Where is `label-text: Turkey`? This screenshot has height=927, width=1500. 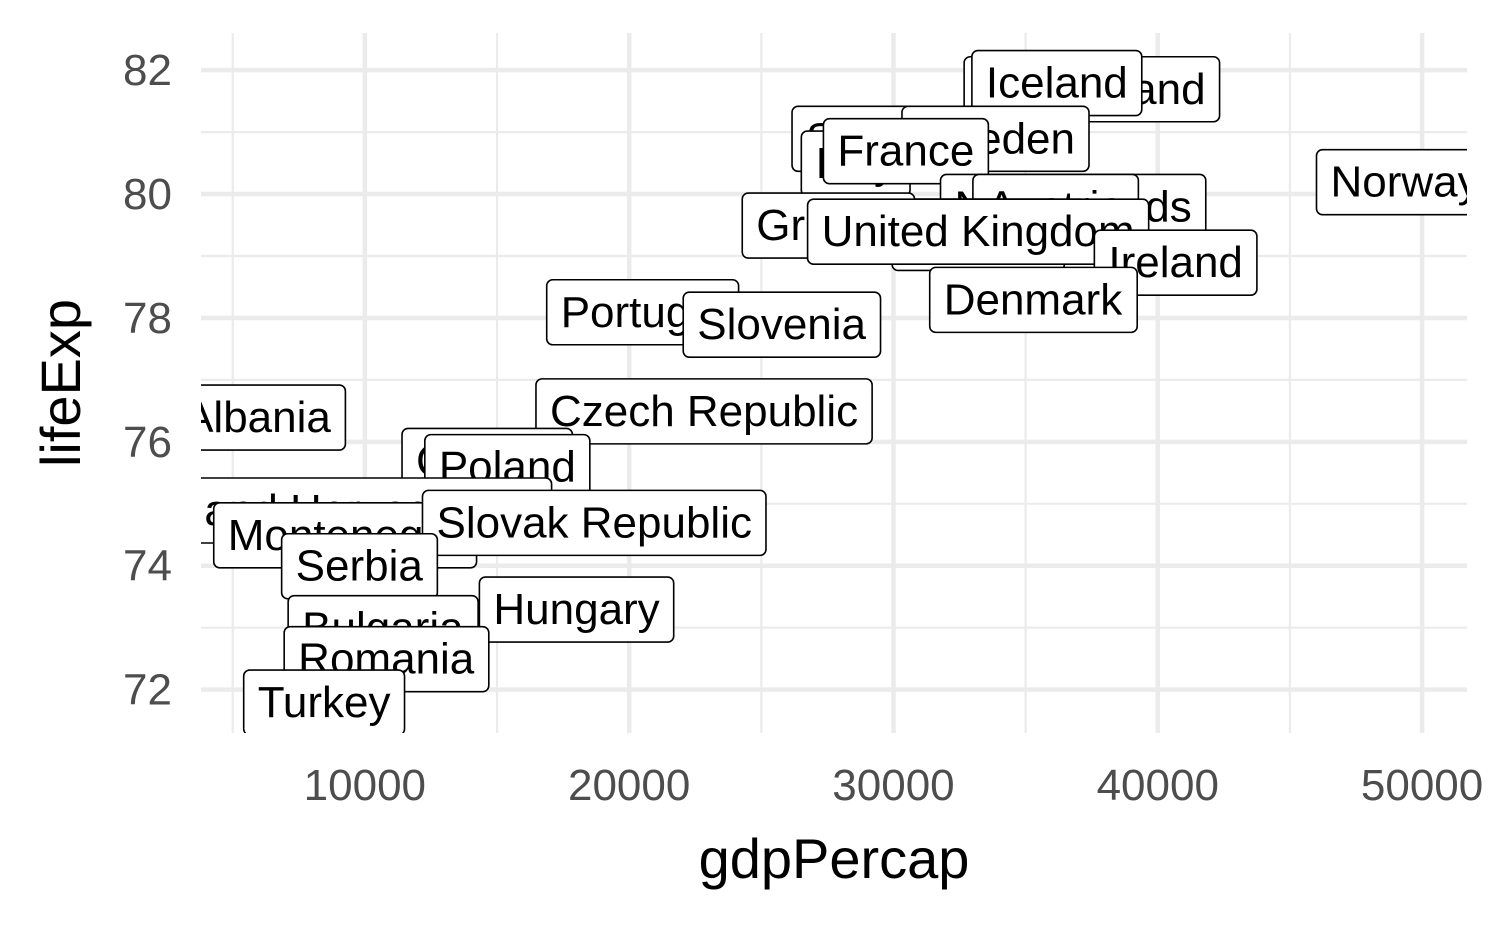
label-text: Turkey is located at coordinates (324, 702).